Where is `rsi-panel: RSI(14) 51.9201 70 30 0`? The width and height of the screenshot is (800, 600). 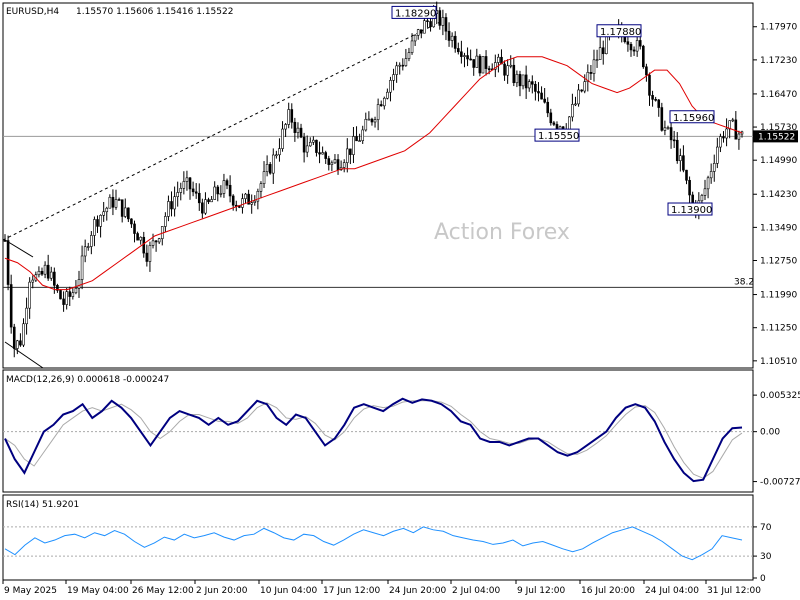
rsi-panel: RSI(14) 51.9201 70 30 0 is located at coordinates (387, 539).